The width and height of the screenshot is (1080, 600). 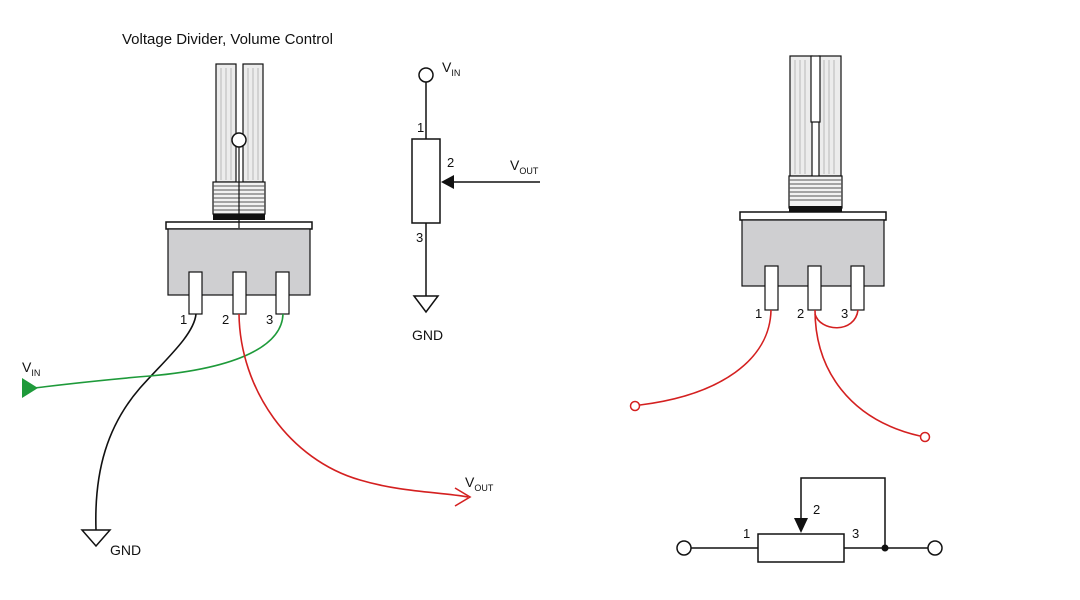 I want to click on terminal-3-icon, so click(x=935, y=548).